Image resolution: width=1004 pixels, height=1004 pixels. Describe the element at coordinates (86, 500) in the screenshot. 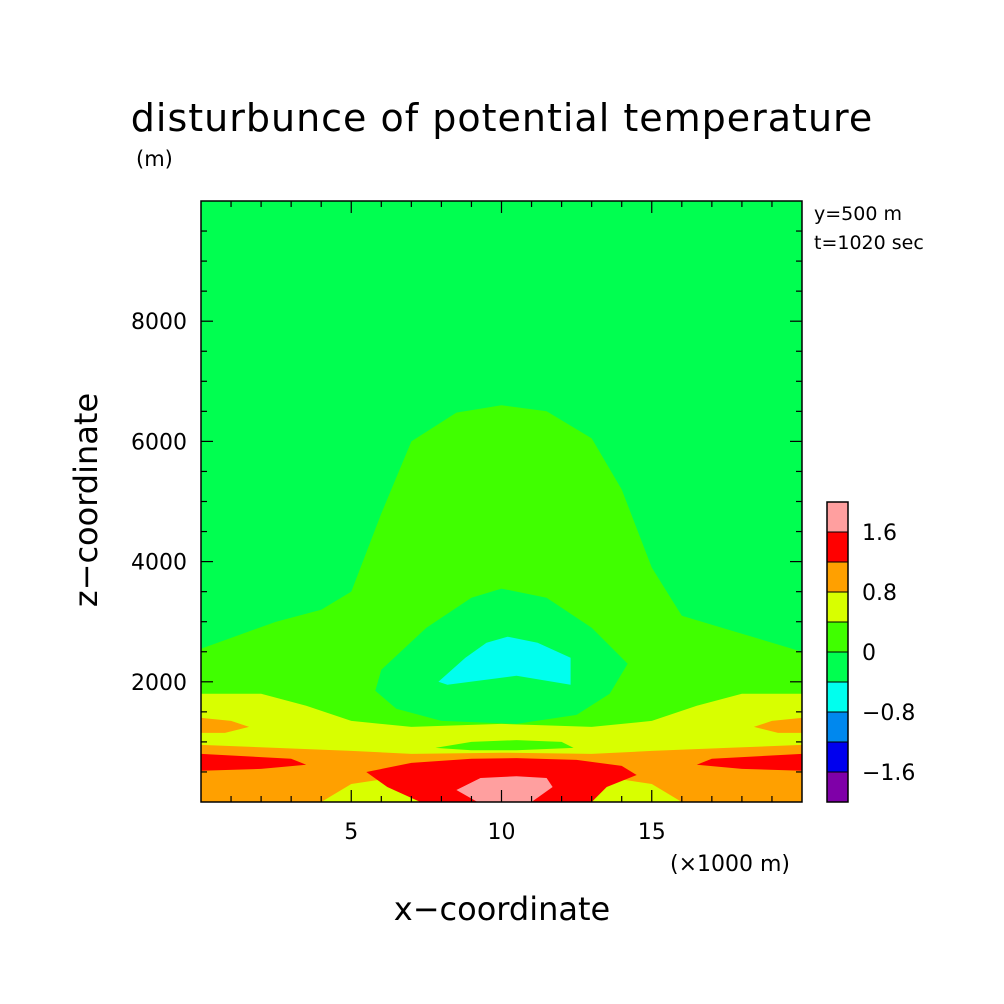

I see `y-axis-label: z−coordinate` at that location.